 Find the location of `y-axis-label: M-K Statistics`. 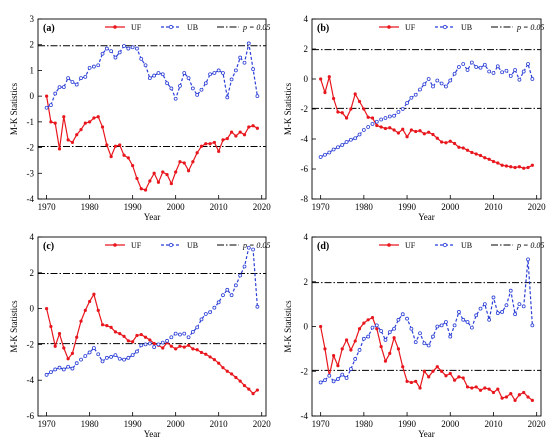

y-axis-label: M-K Statistics is located at coordinates (288, 108).